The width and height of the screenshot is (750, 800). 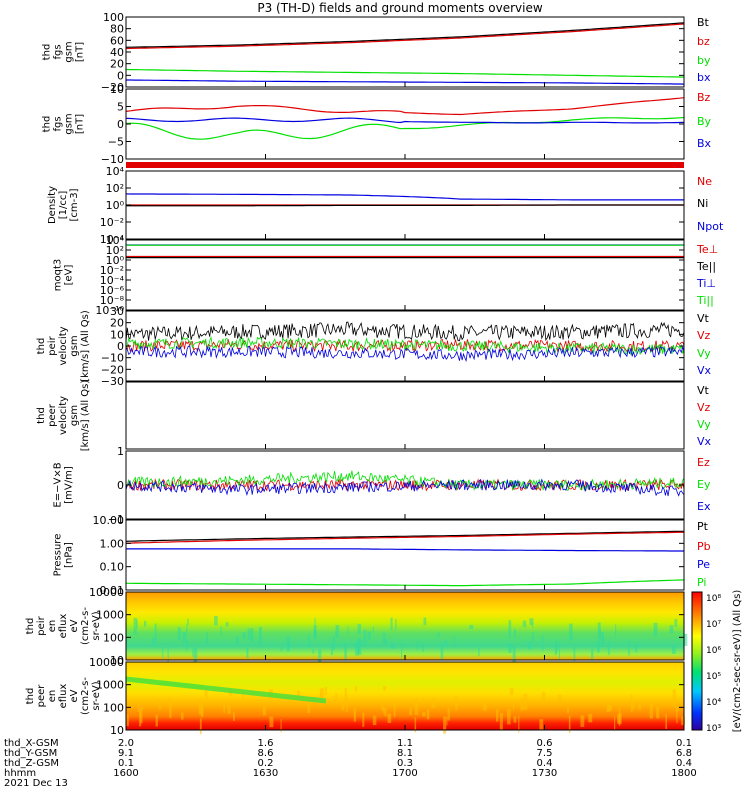 I want to click on colorbar-tick-label: 10⁵, so click(x=713, y=677).